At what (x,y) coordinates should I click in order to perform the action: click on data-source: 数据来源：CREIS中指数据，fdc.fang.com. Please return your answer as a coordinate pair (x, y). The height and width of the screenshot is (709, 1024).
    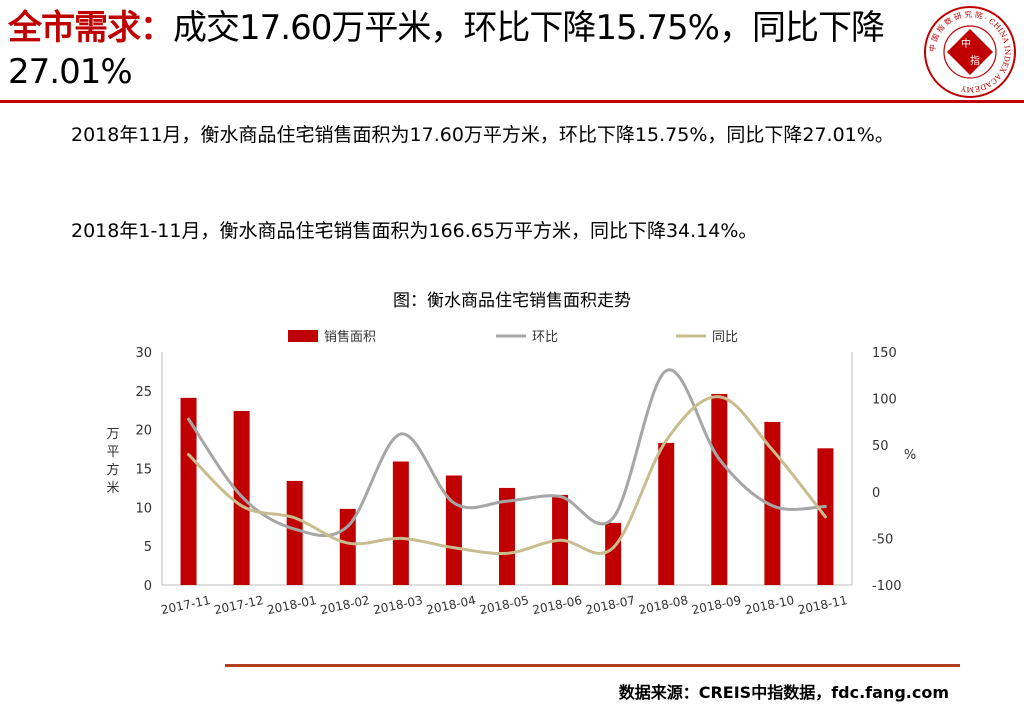
    Looking at the image, I should click on (783, 692).